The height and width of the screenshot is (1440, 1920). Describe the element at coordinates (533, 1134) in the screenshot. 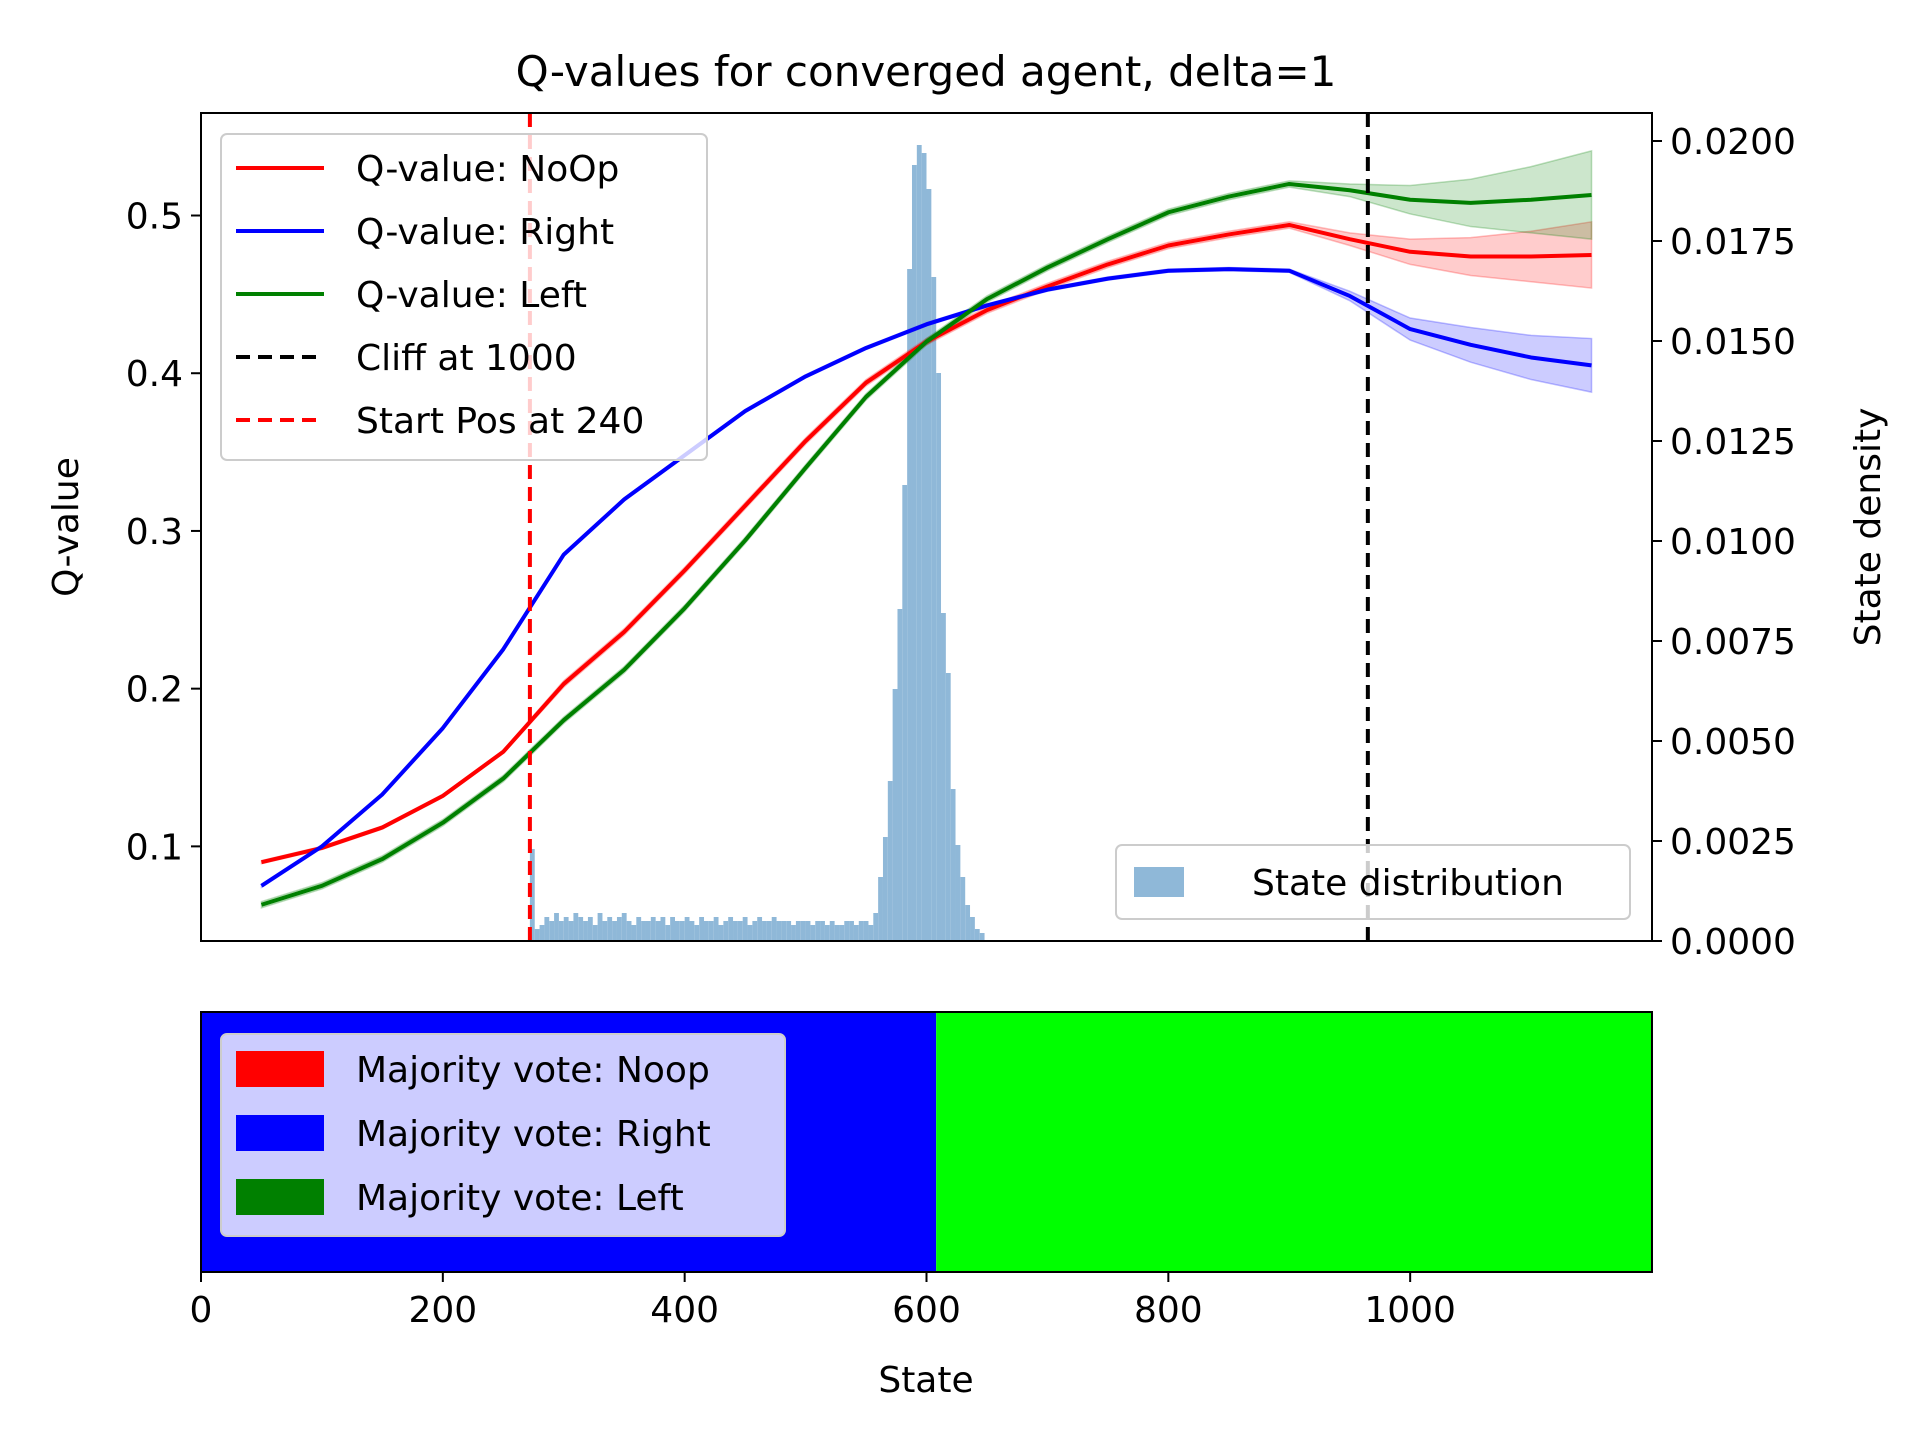

I see `majority-legend-label-1: Majority vote: Right` at that location.